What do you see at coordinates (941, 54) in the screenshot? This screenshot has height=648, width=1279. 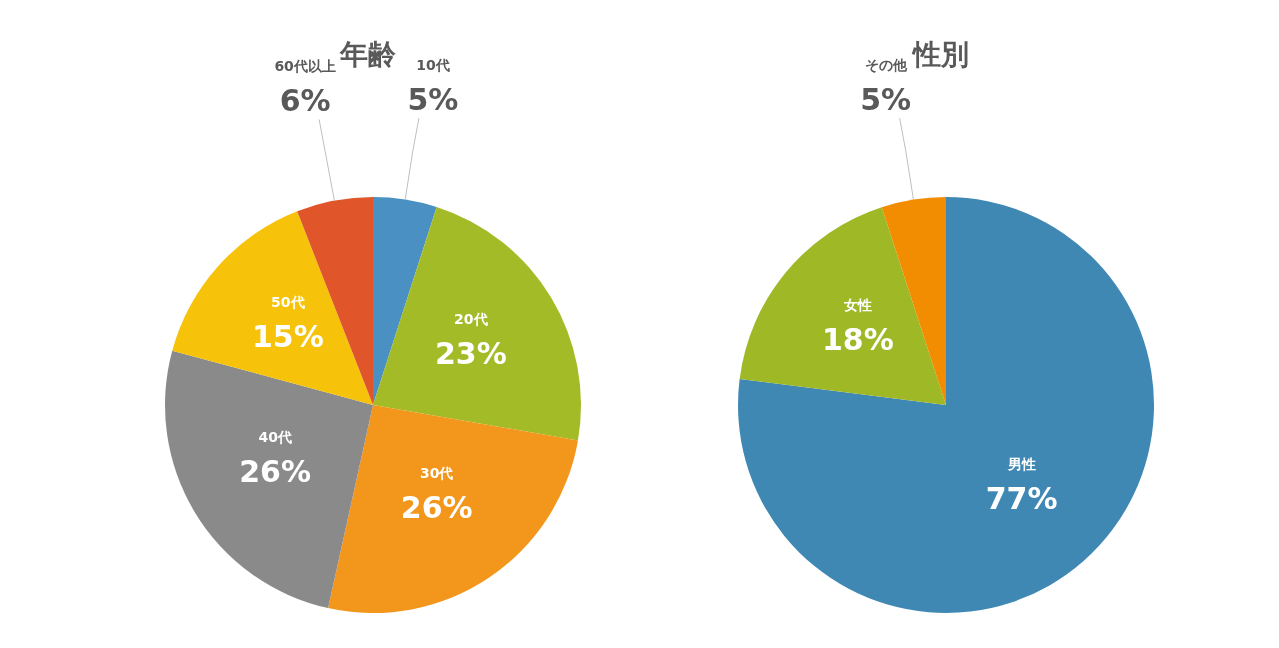 I see `chart-title: 性別` at bounding box center [941, 54].